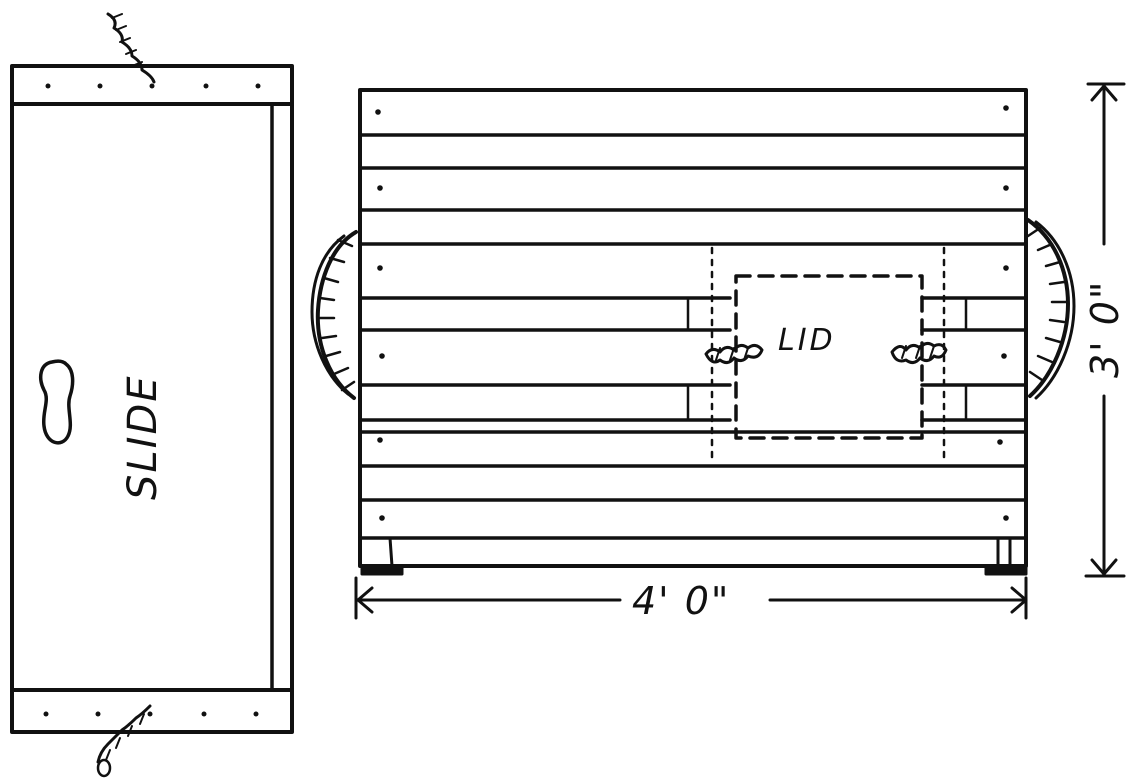  What do you see at coordinates (151, 714) in the screenshot?
I see `bottom-batten-nails` at bounding box center [151, 714].